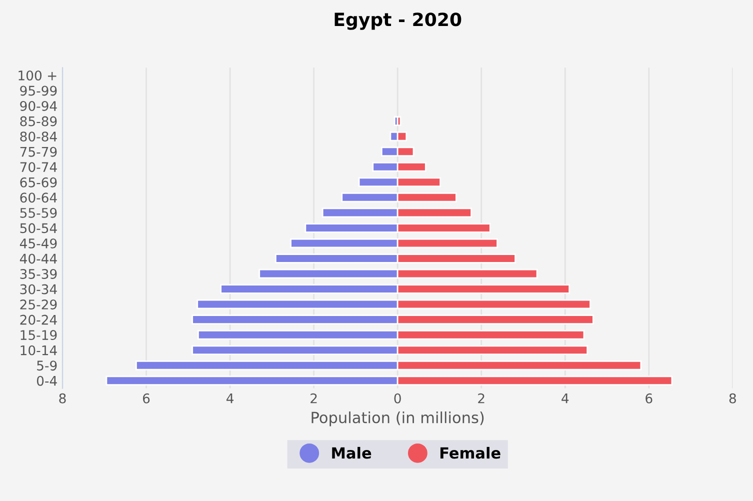 This screenshot has height=501, width=753. Describe the element at coordinates (398, 21) in the screenshot. I see `chart-title: Egypt - 2020` at that location.